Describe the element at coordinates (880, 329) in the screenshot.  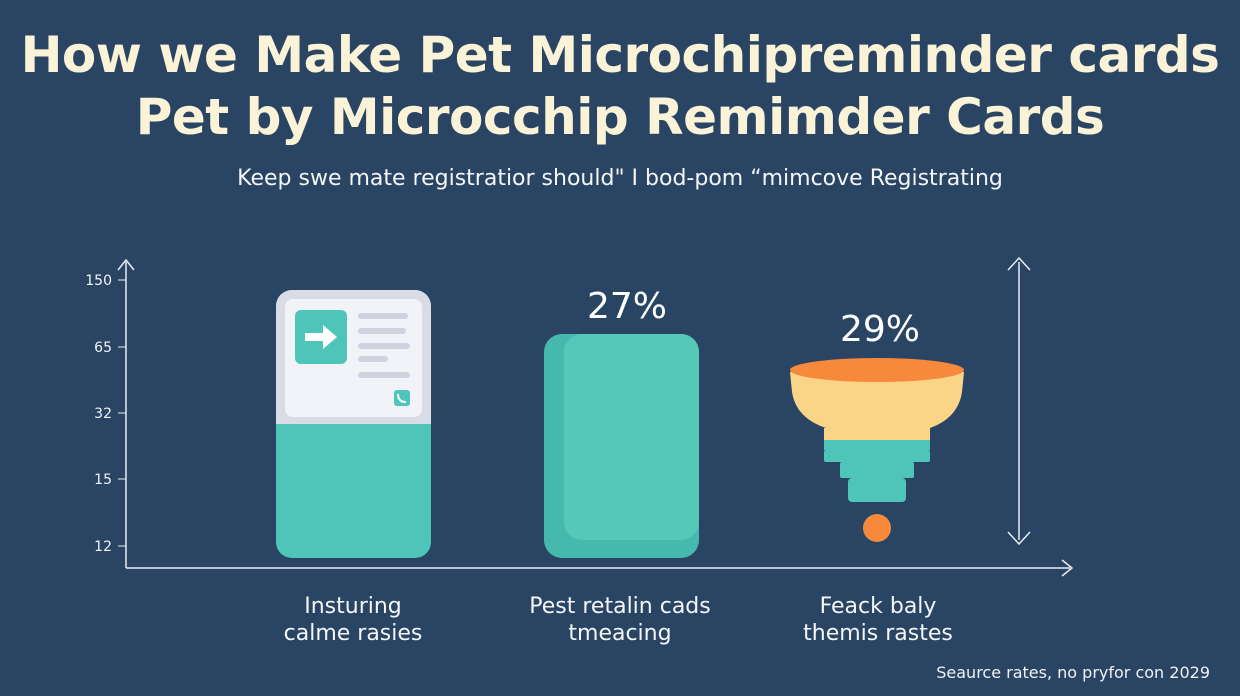
I see `data-label-3: 29%` at that location.